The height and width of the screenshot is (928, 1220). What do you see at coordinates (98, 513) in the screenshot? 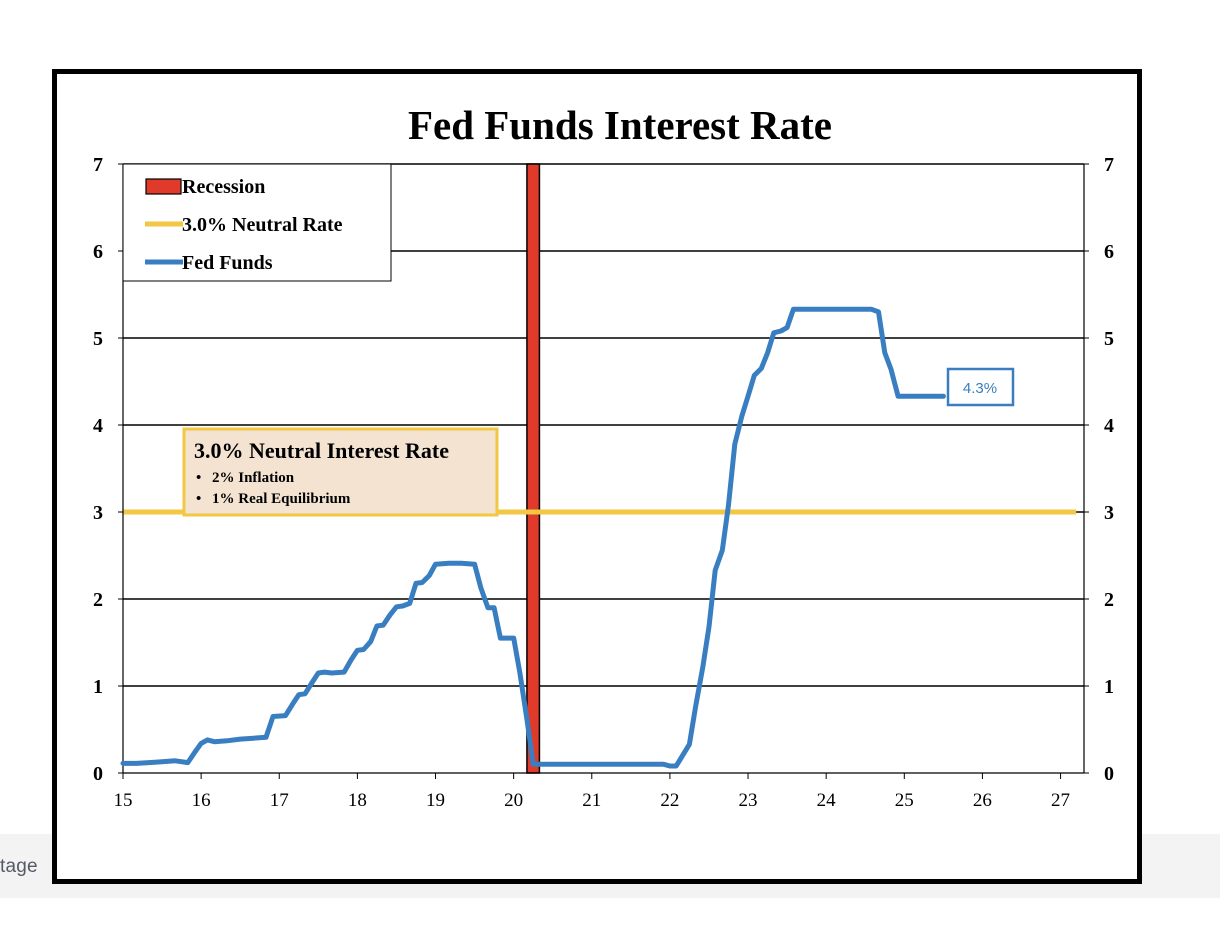
I see `y-tick-label-left: 3` at bounding box center [98, 513].